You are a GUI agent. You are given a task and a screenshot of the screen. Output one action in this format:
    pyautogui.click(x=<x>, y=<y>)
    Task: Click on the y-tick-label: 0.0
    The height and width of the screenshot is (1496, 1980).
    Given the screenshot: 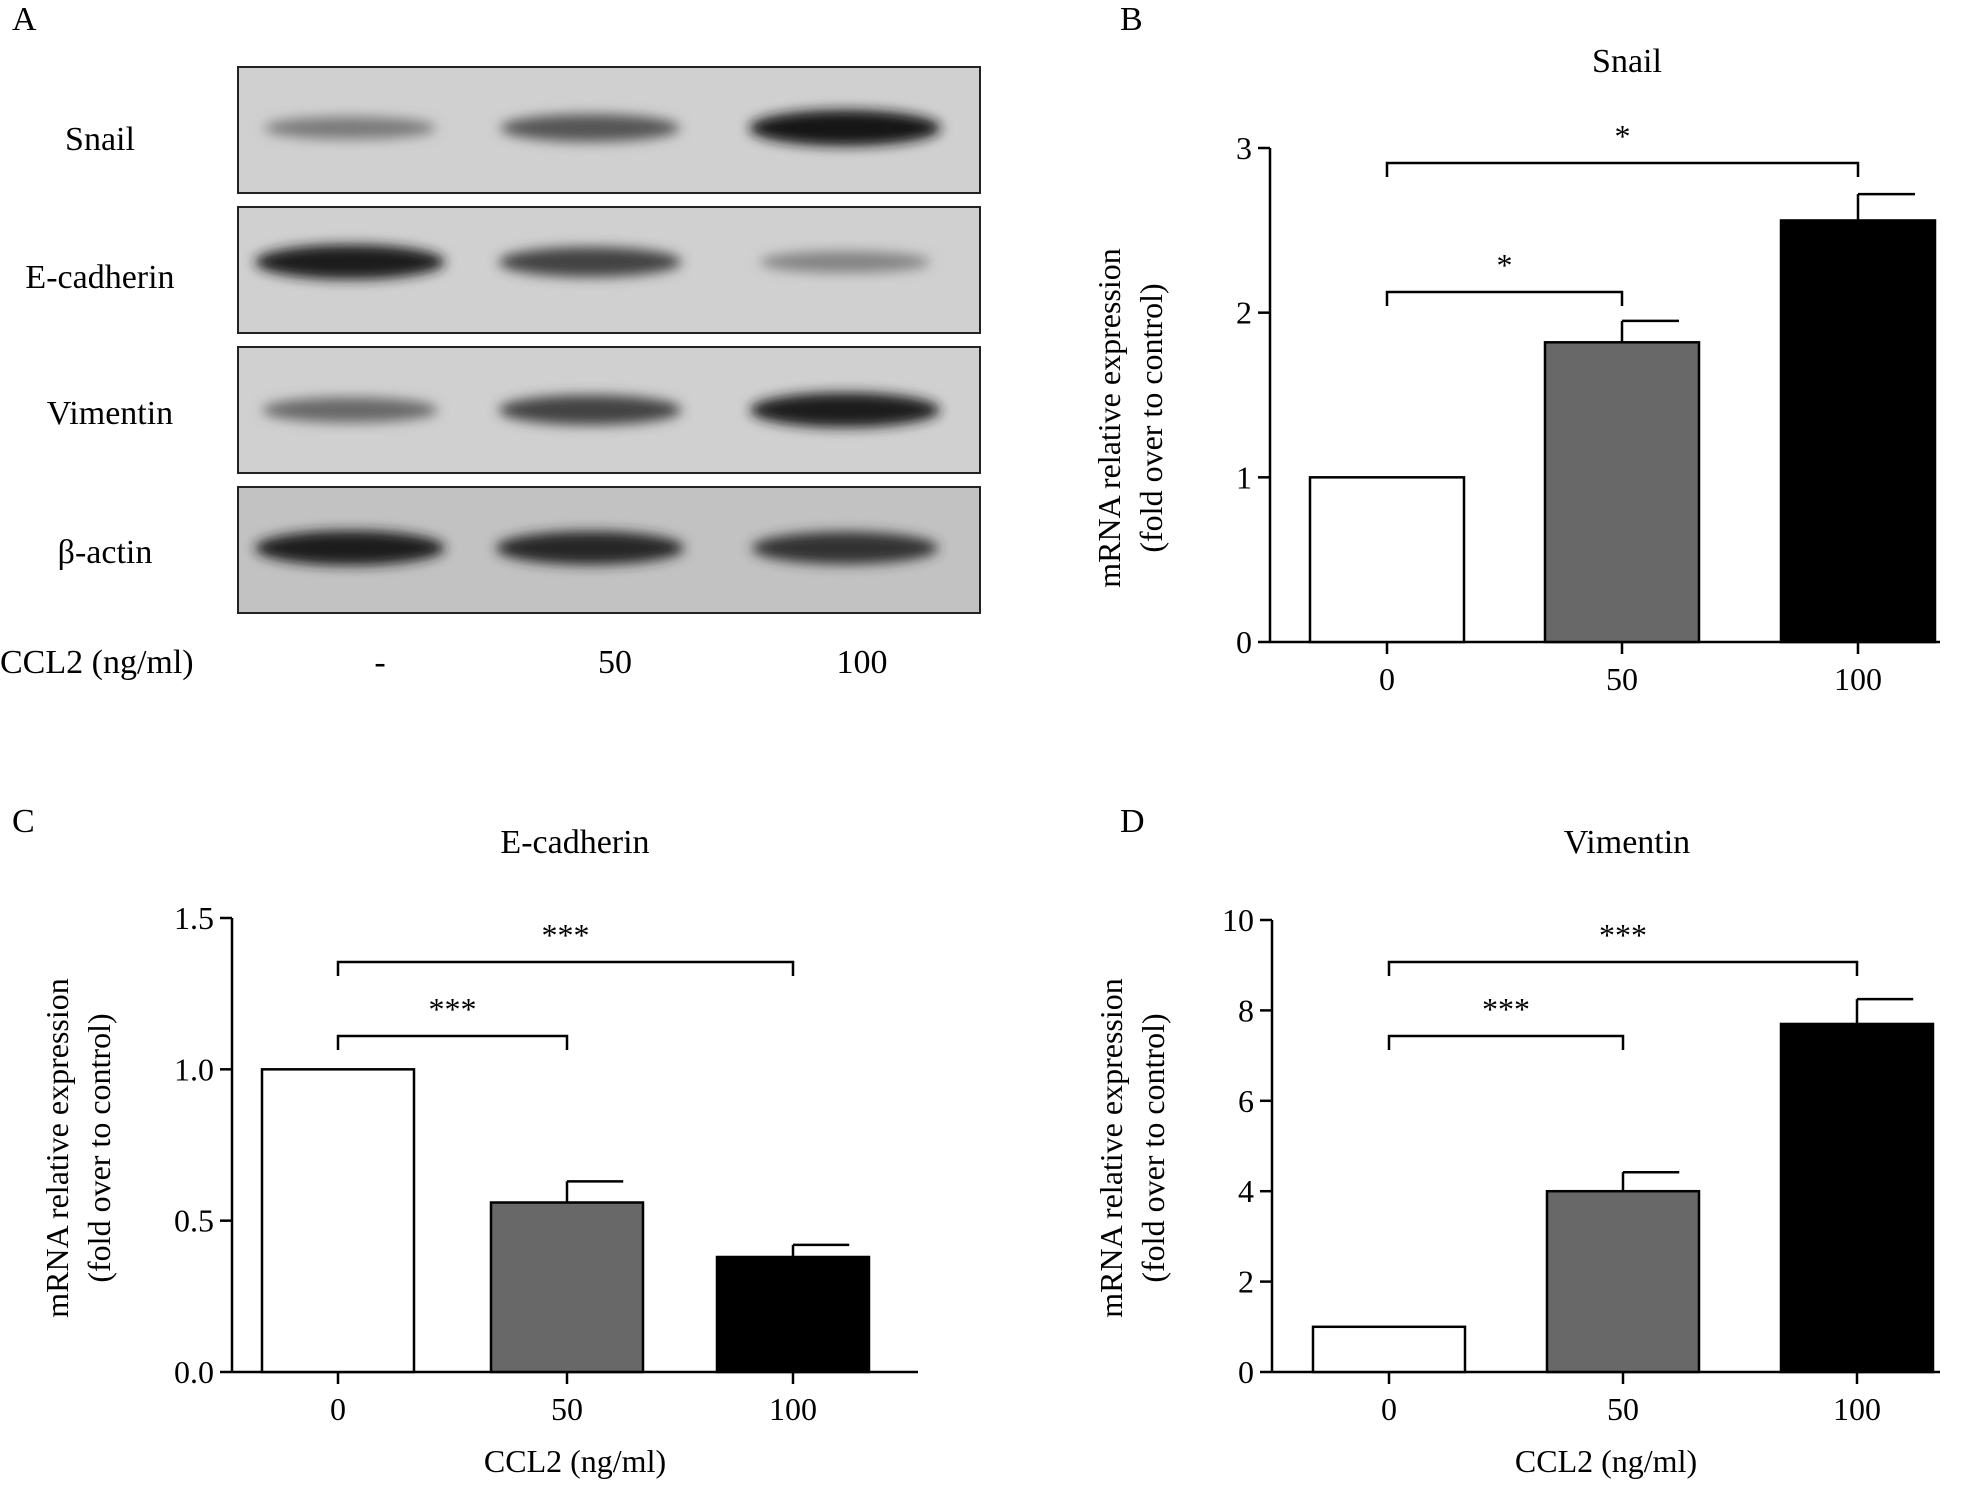 What is the action you would take?
    pyautogui.click(x=194, y=1372)
    